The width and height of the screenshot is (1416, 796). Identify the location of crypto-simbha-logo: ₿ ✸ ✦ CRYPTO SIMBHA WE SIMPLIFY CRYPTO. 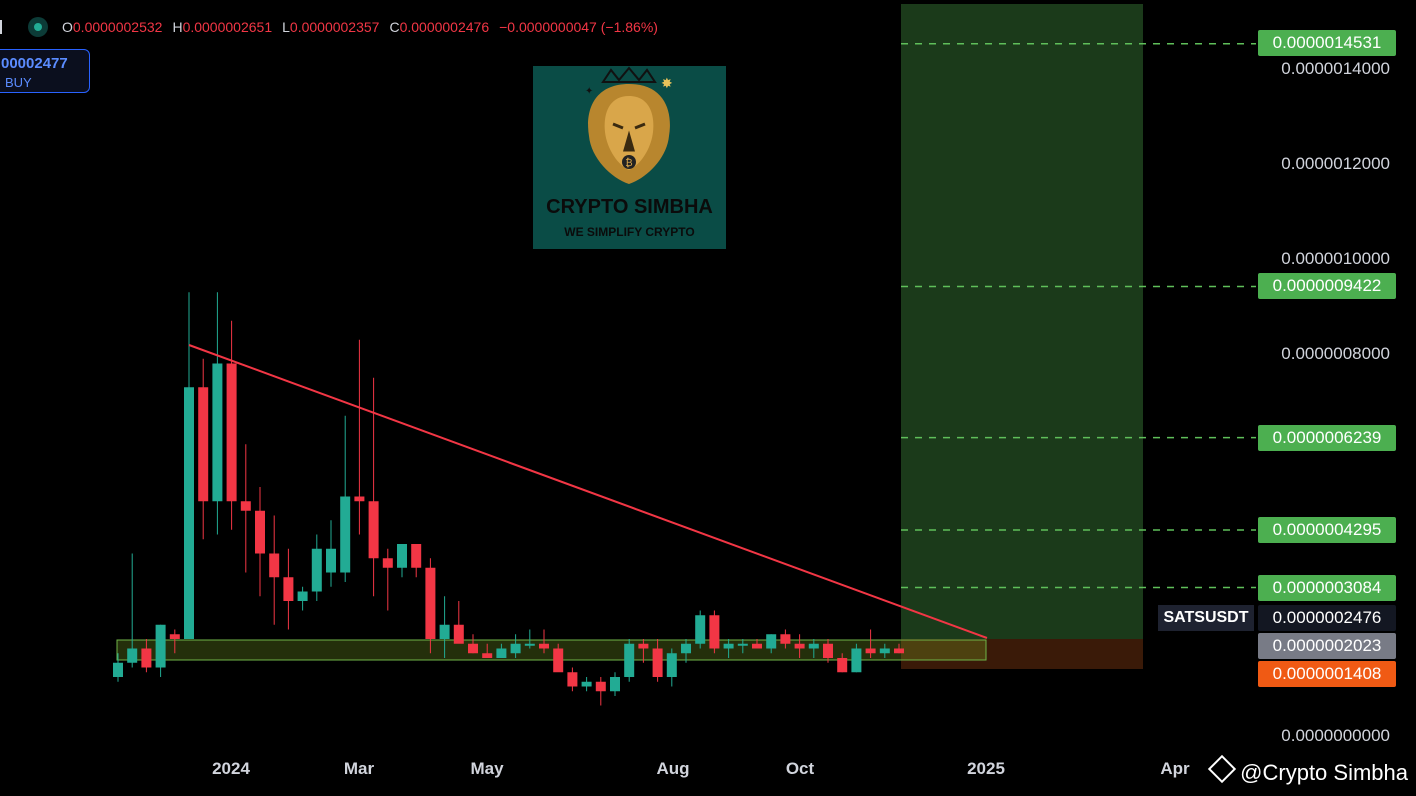
(629, 157).